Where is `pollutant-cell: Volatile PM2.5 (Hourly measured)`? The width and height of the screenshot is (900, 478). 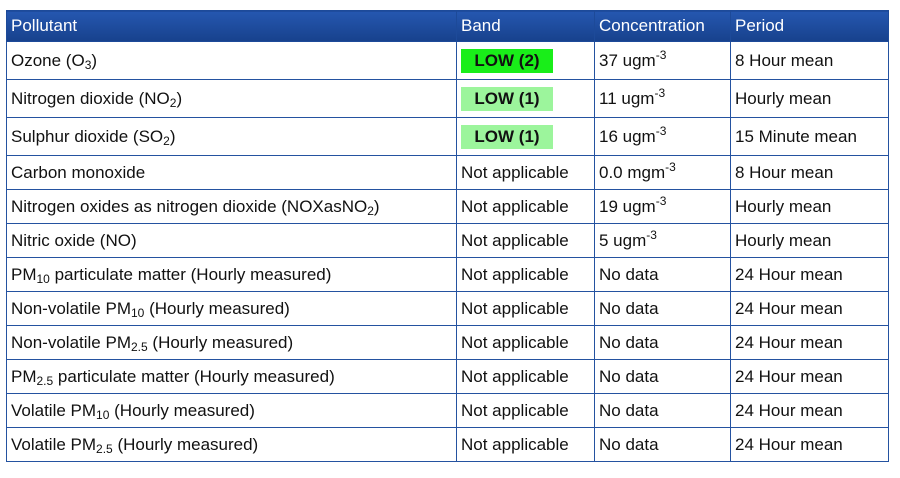 pollutant-cell: Volatile PM2.5 (Hourly measured) is located at coordinates (231, 444).